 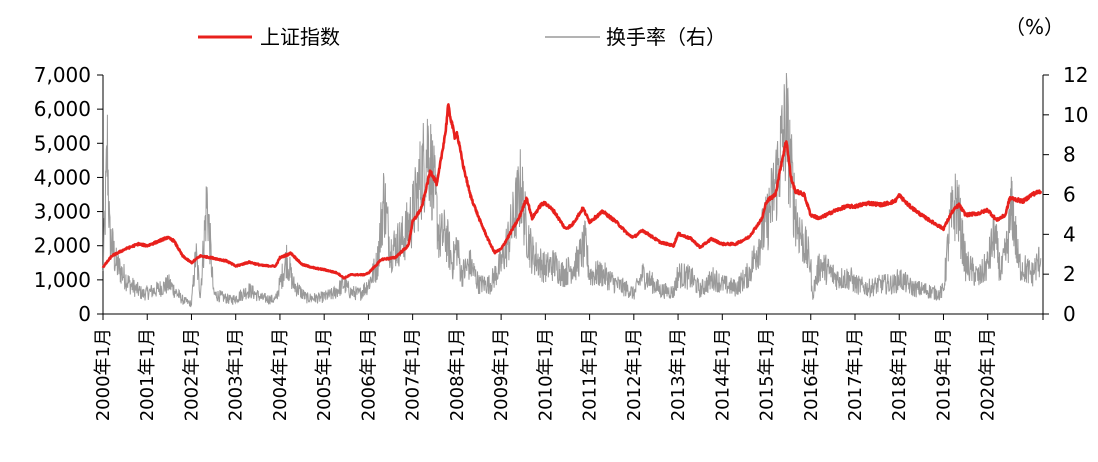 I want to click on y-right-tick-label: 10, so click(x=1075, y=115).